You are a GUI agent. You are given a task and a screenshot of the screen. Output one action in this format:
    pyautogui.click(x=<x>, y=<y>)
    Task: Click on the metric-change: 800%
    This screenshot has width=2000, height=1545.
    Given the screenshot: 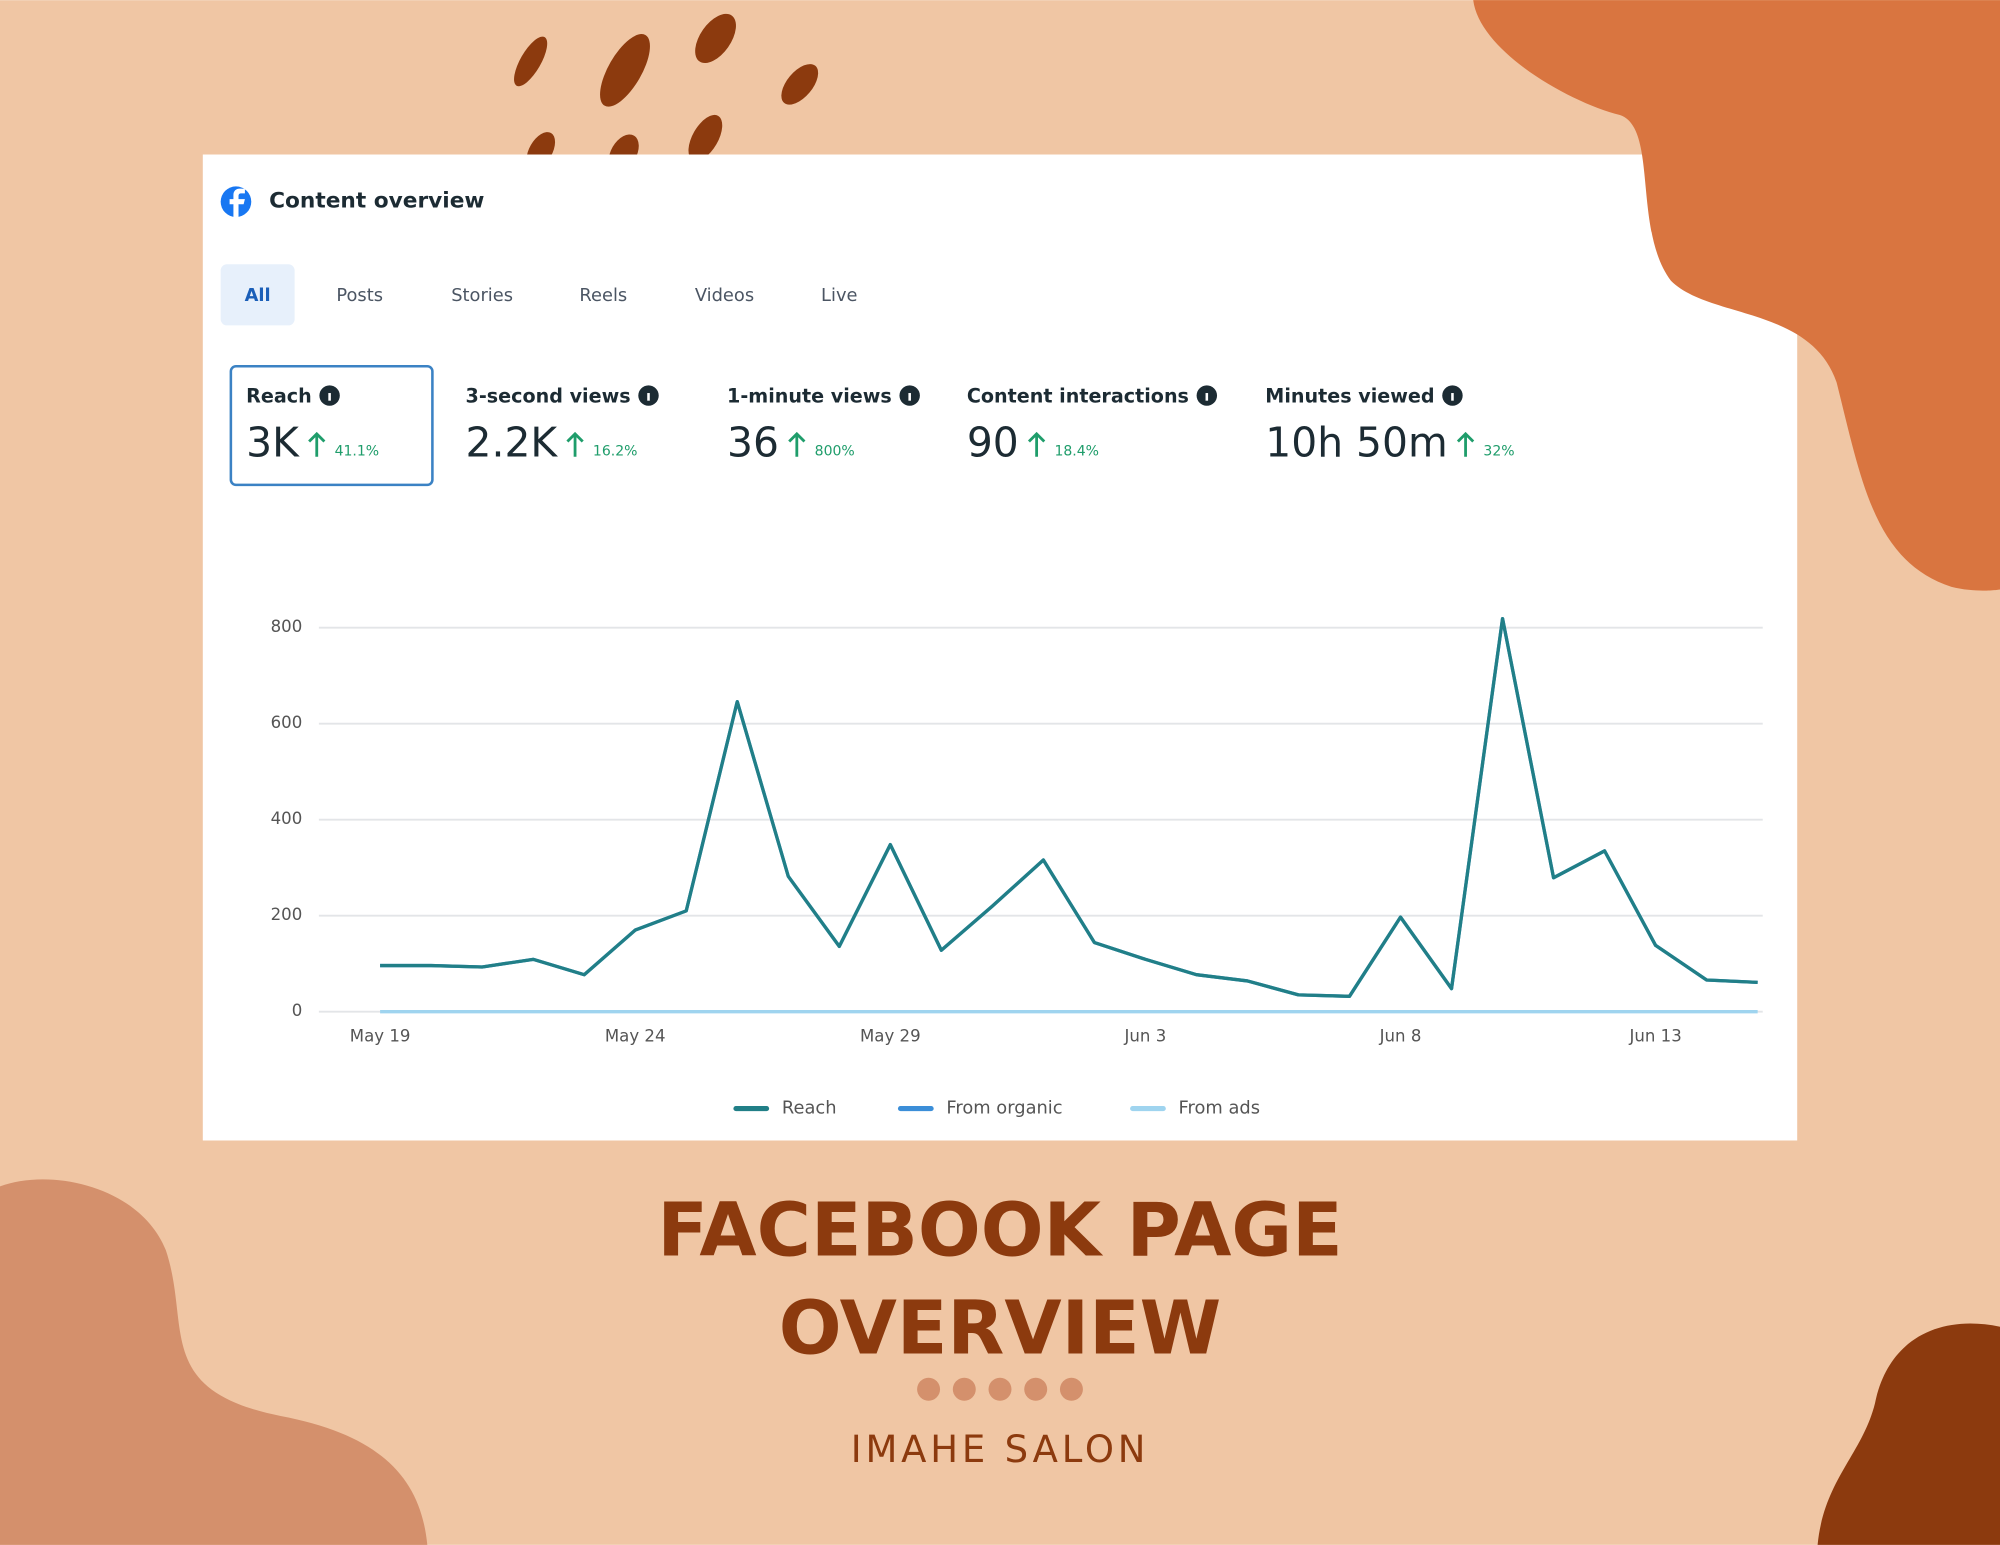 What is the action you would take?
    pyautogui.click(x=835, y=452)
    